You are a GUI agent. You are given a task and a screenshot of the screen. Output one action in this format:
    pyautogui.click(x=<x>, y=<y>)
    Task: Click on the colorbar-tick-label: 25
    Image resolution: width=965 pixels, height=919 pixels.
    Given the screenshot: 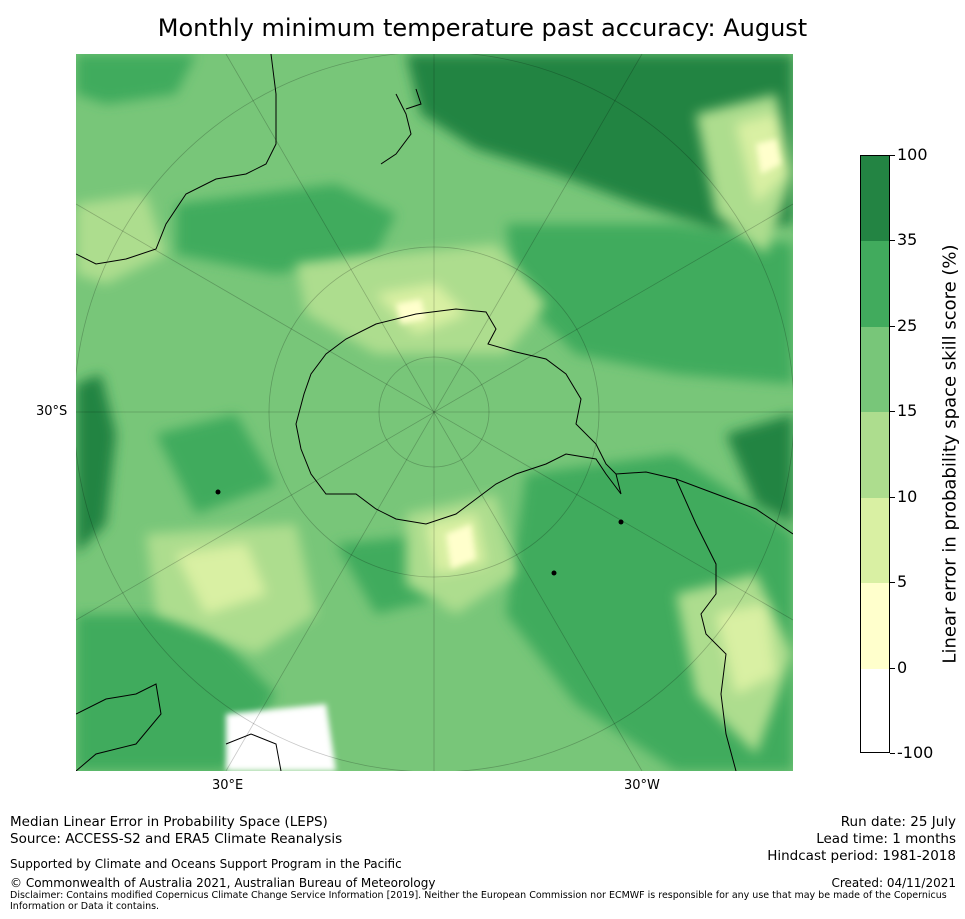 What is the action you would take?
    pyautogui.click(x=907, y=325)
    